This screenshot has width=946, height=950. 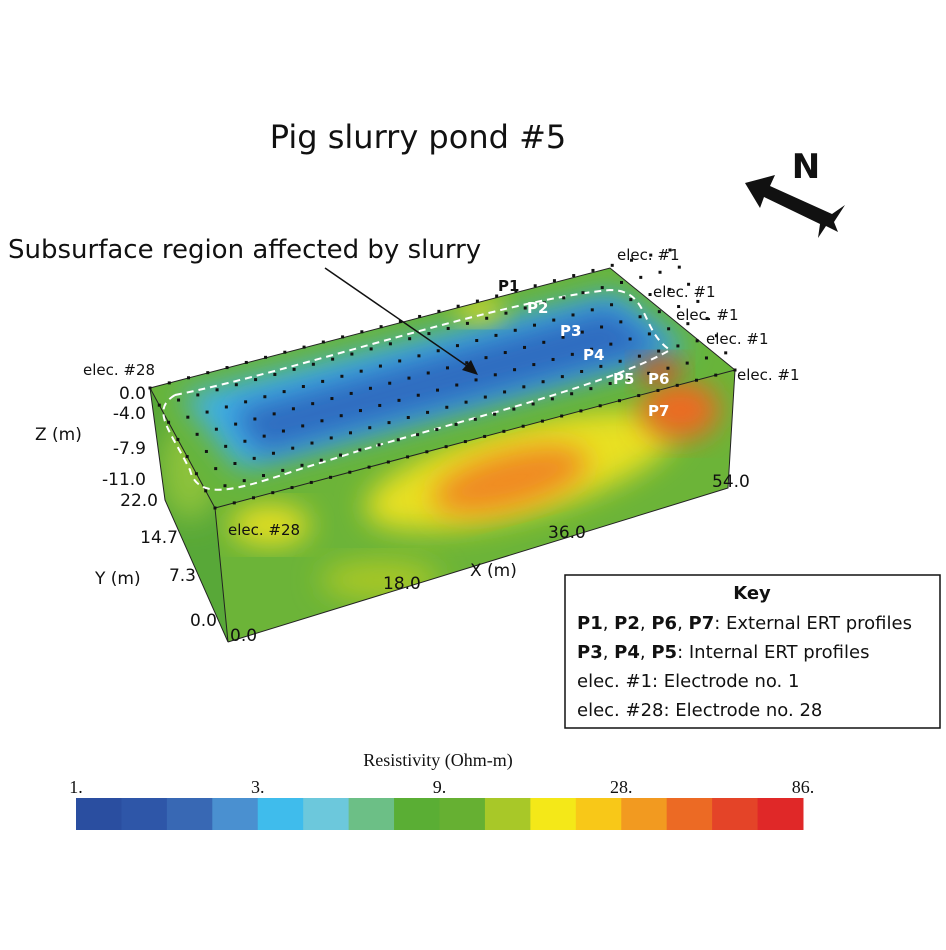 I want to click on z-tick-label: -11.0, so click(x=124, y=480).